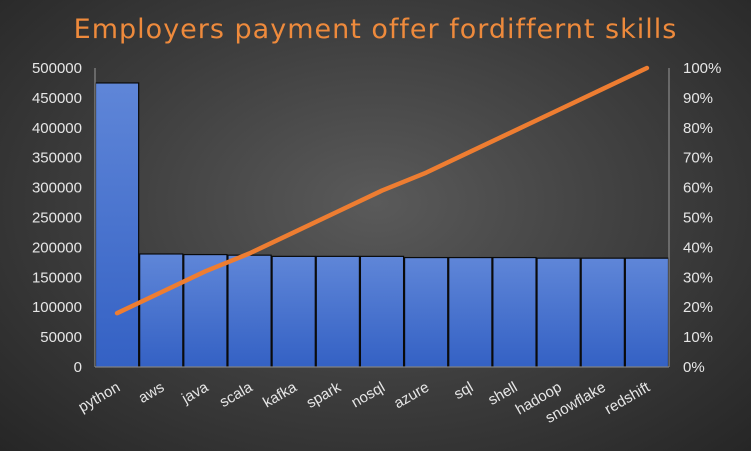 This screenshot has width=751, height=451. I want to click on y-tick-label: 450000, so click(57, 98).